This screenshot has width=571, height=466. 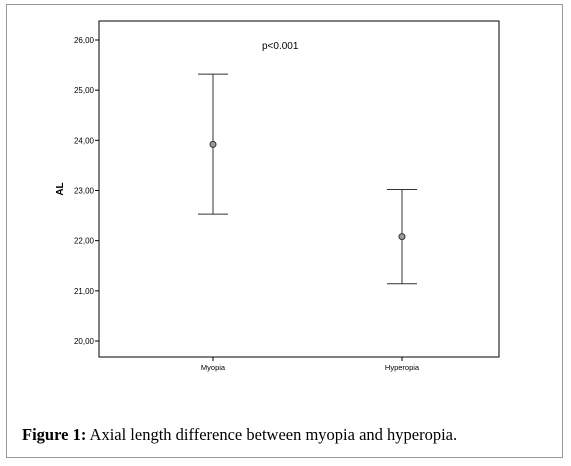 What do you see at coordinates (84, 90) in the screenshot?
I see `y-tick-label: 25,00` at bounding box center [84, 90].